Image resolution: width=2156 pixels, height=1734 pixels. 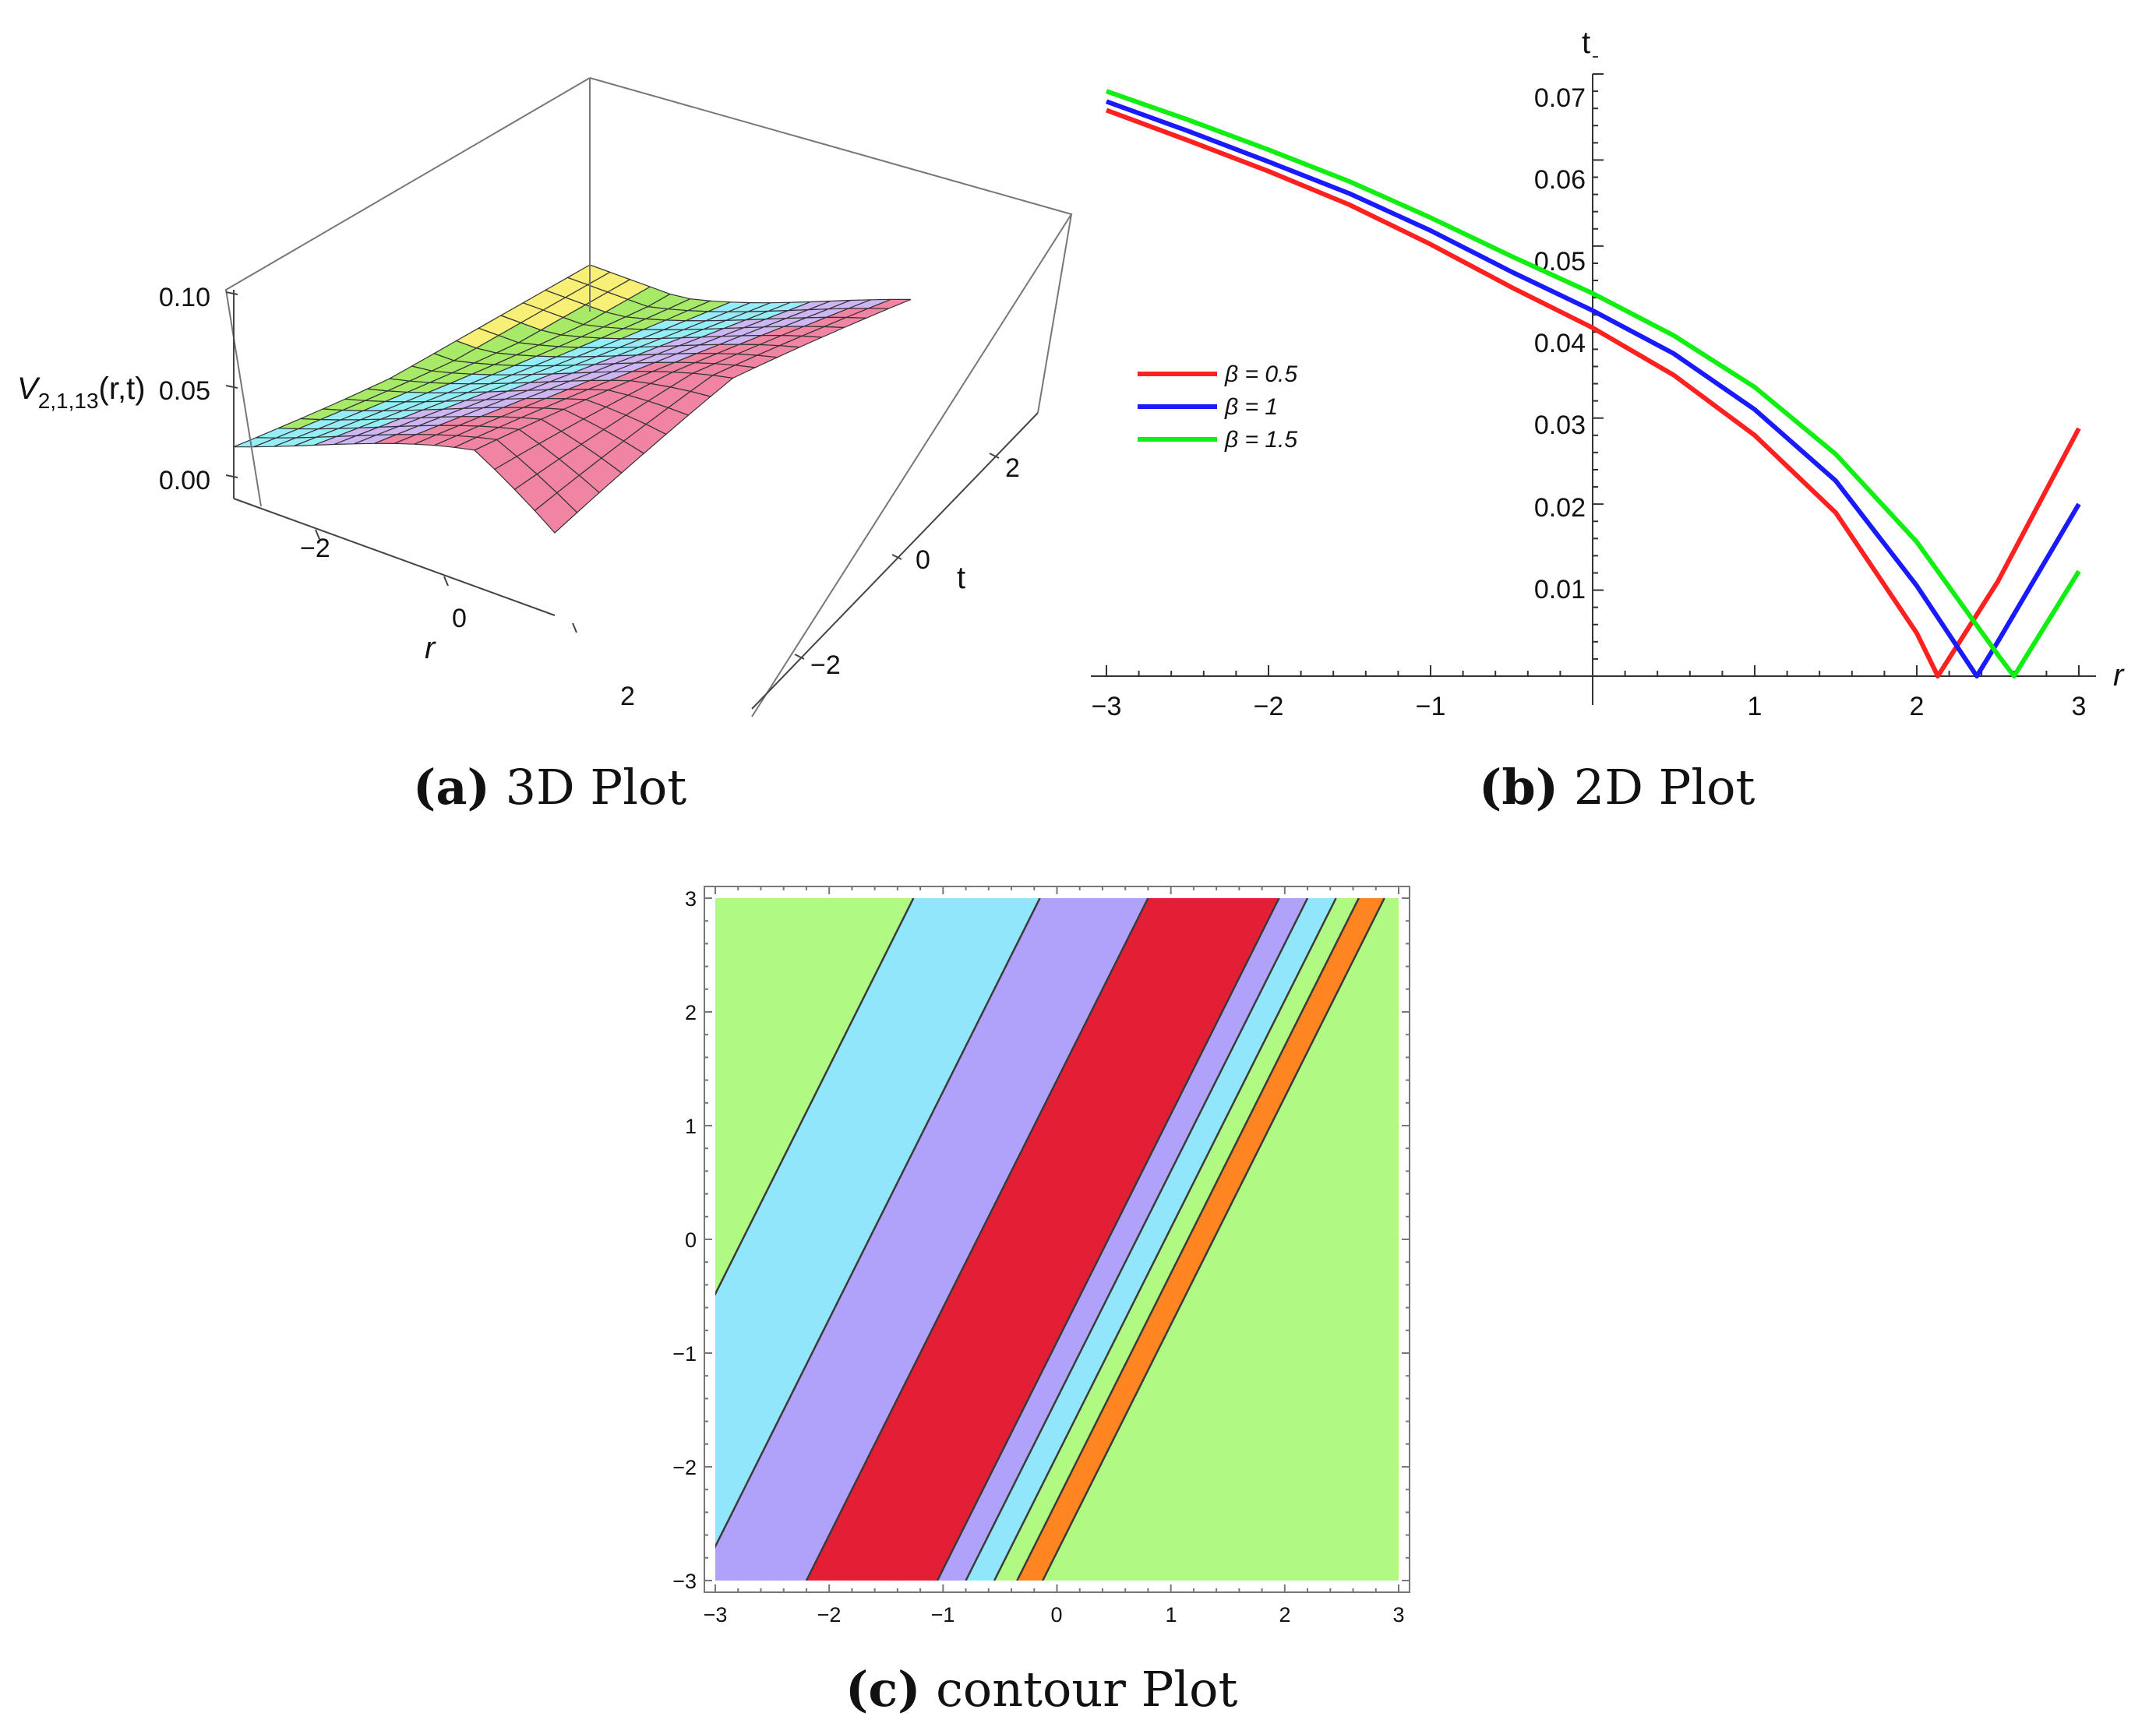 What do you see at coordinates (459, 618) in the screenshot?
I see `r-tick-label: 0` at bounding box center [459, 618].